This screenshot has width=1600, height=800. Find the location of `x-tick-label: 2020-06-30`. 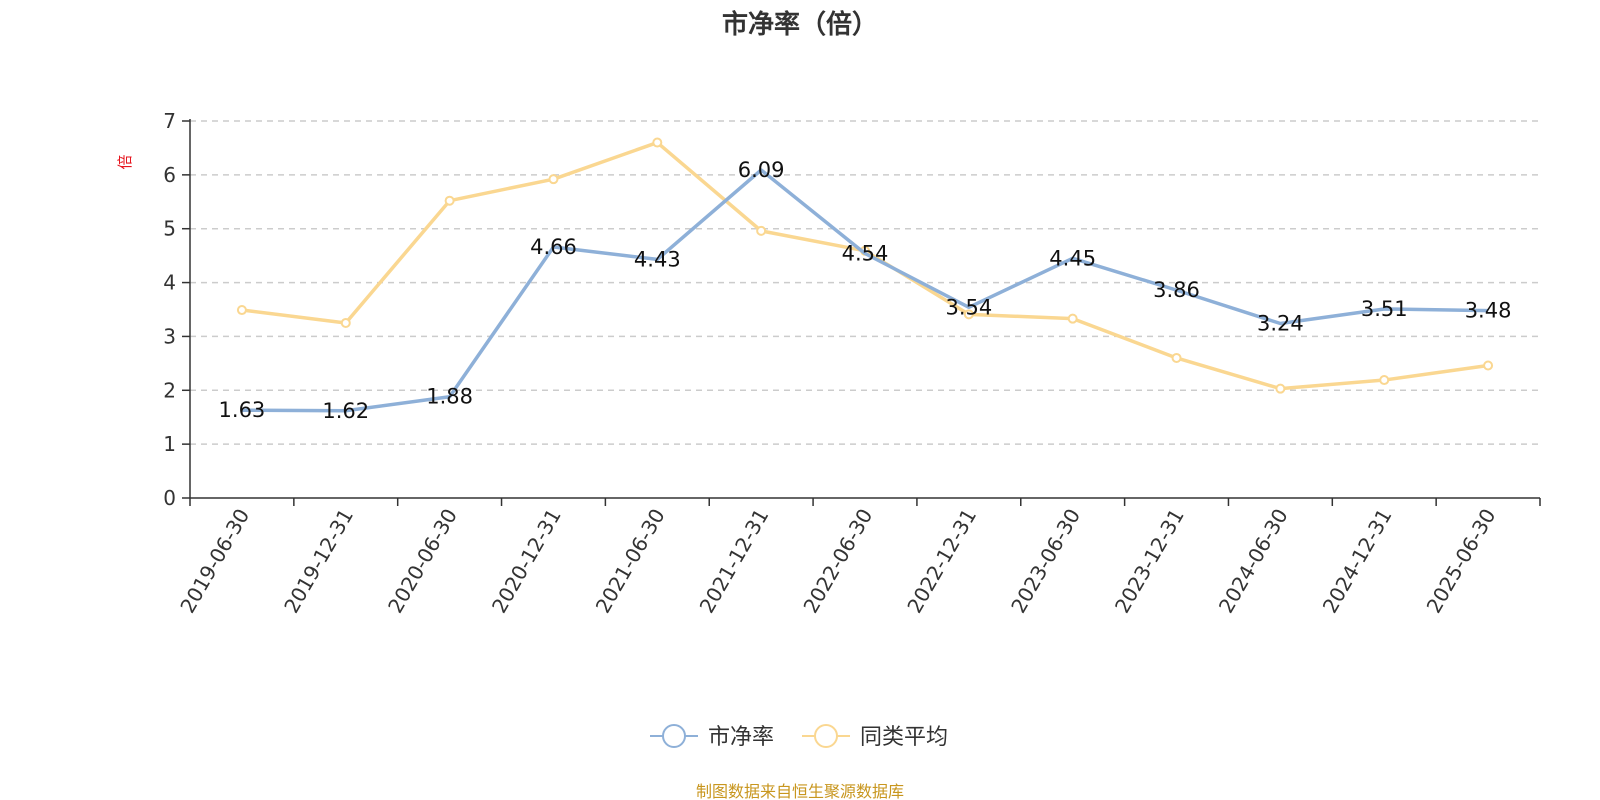

x-tick-label: 2020-06-30 is located at coordinates (422, 560).